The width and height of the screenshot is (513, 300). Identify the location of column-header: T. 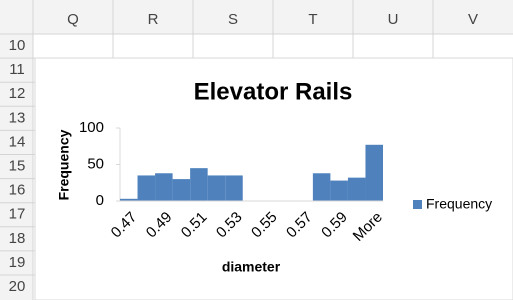
(312, 19).